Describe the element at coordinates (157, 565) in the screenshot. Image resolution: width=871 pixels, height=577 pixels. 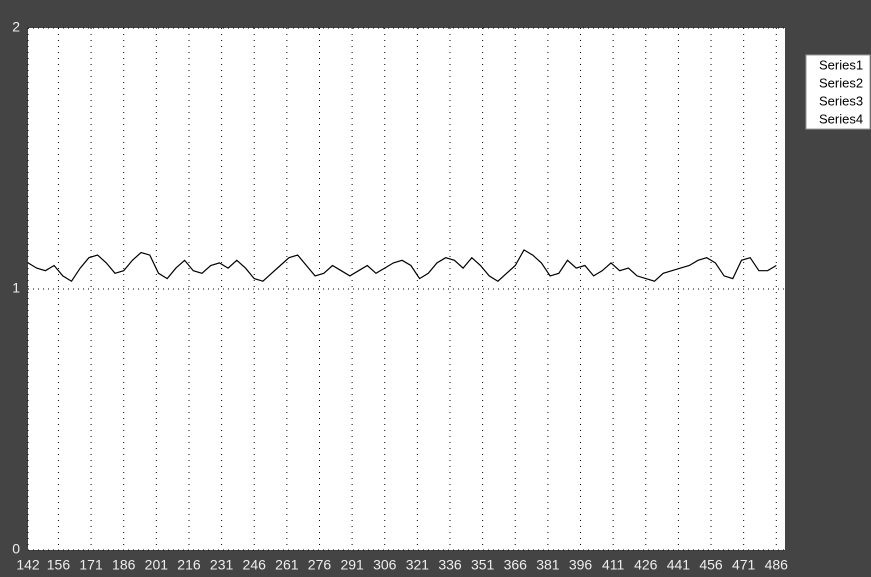
I see `x-tick-label: 201` at that location.